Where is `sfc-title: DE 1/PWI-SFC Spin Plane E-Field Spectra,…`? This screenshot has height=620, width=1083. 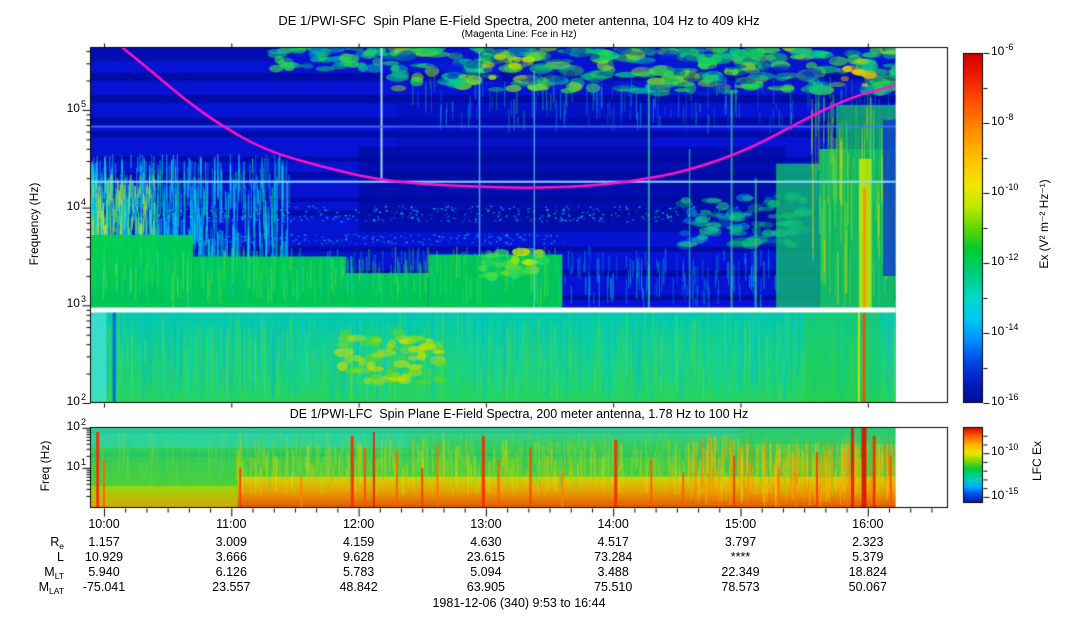 sfc-title: DE 1/PWI-SFC Spin Plane E-Field Spectra,… is located at coordinates (519, 20).